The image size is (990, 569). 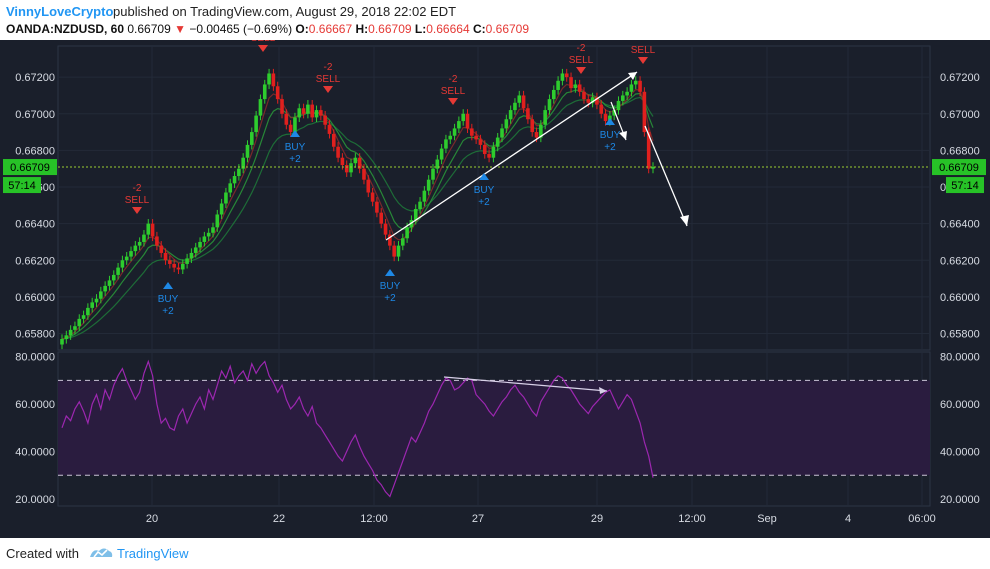 What do you see at coordinates (448, 29) in the screenshot?
I see `low-value: 0.66664` at bounding box center [448, 29].